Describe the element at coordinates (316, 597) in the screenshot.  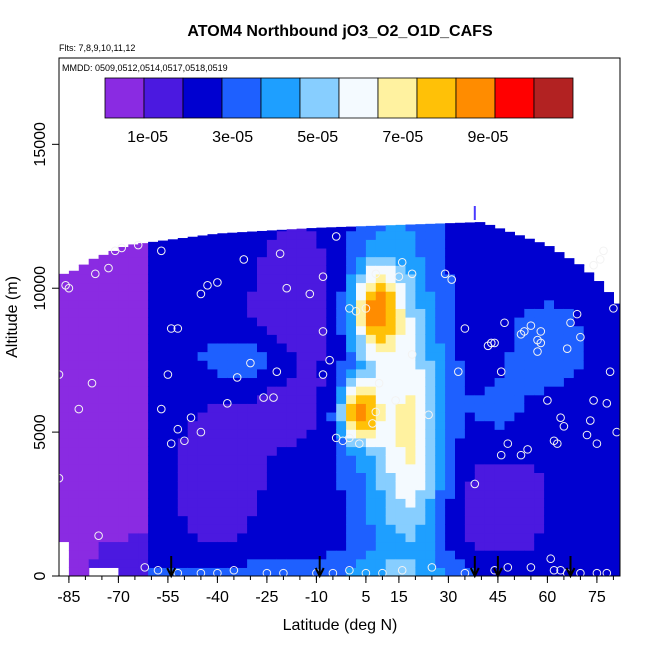
I see `x-tick-label: -10` at that location.